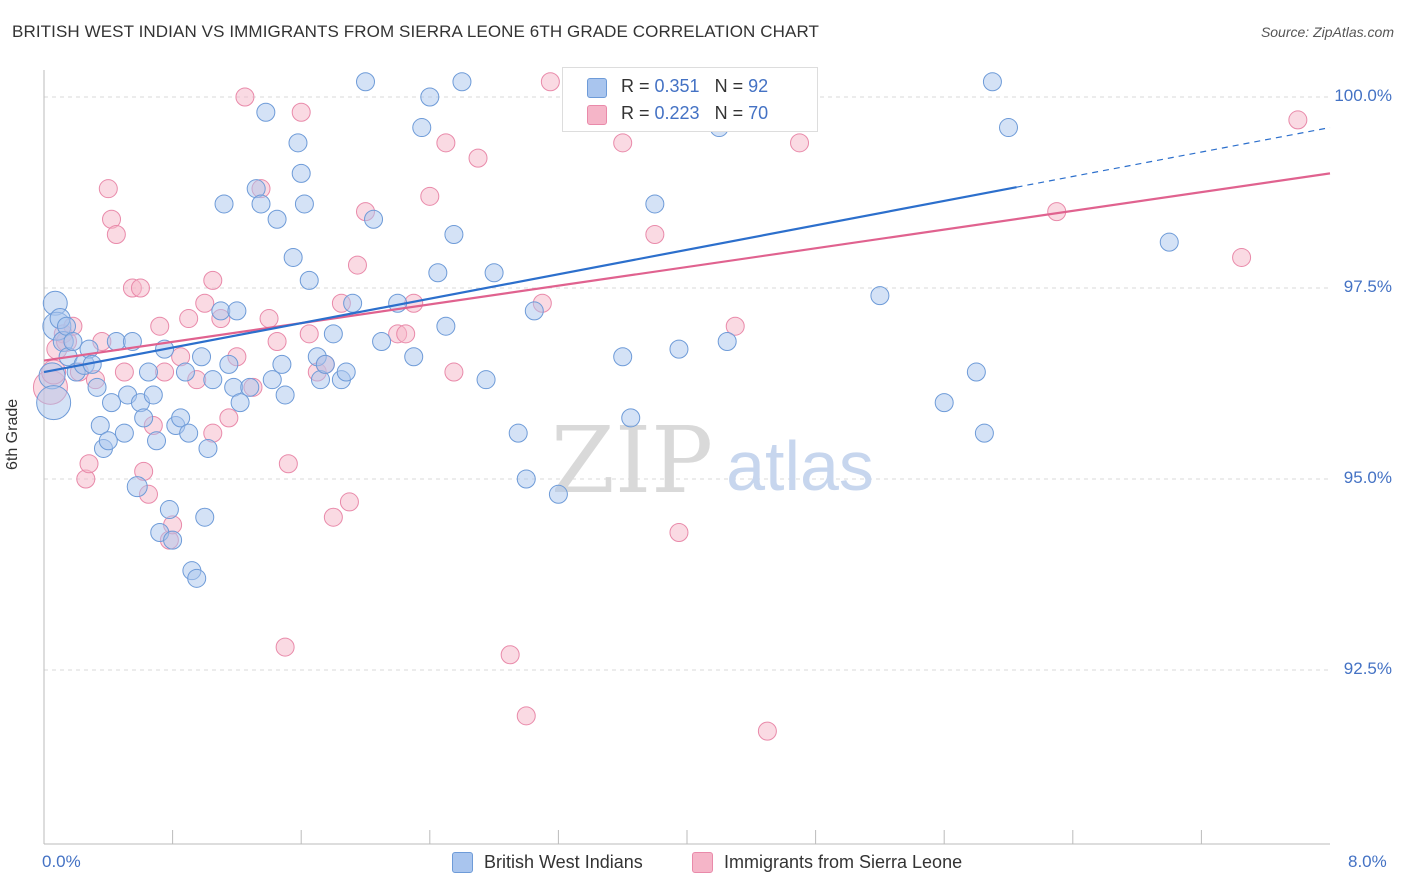 This screenshot has width=1406, height=892. I want to click on n-label: N =, so click(731, 86).